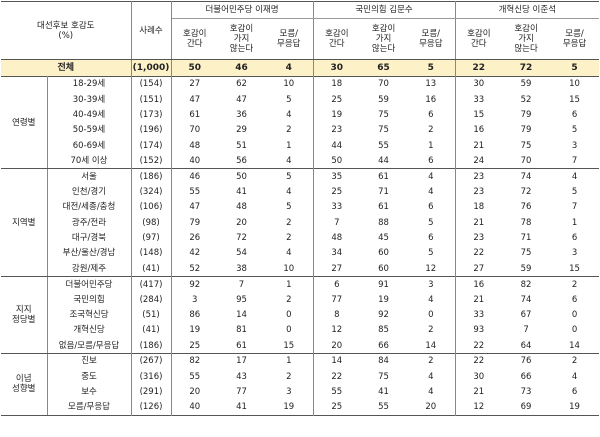 The height and width of the screenshot is (437, 600). Describe the element at coordinates (526, 222) in the screenshot. I see `value-cell: 78` at that location.